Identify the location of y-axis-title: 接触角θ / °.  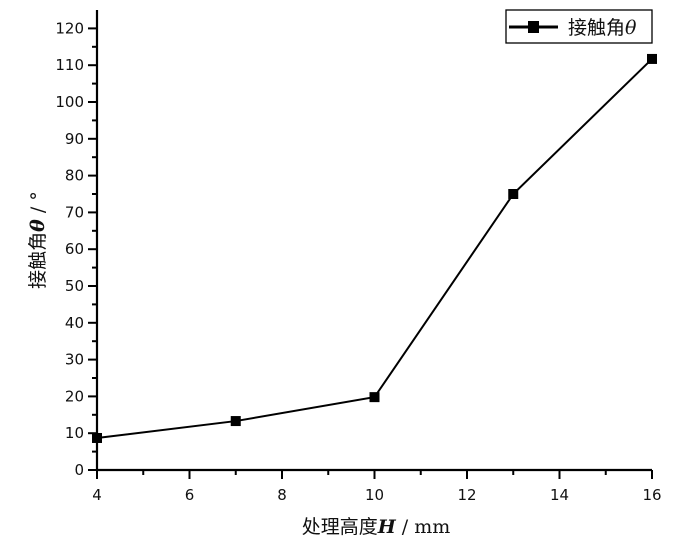
(38, 240).